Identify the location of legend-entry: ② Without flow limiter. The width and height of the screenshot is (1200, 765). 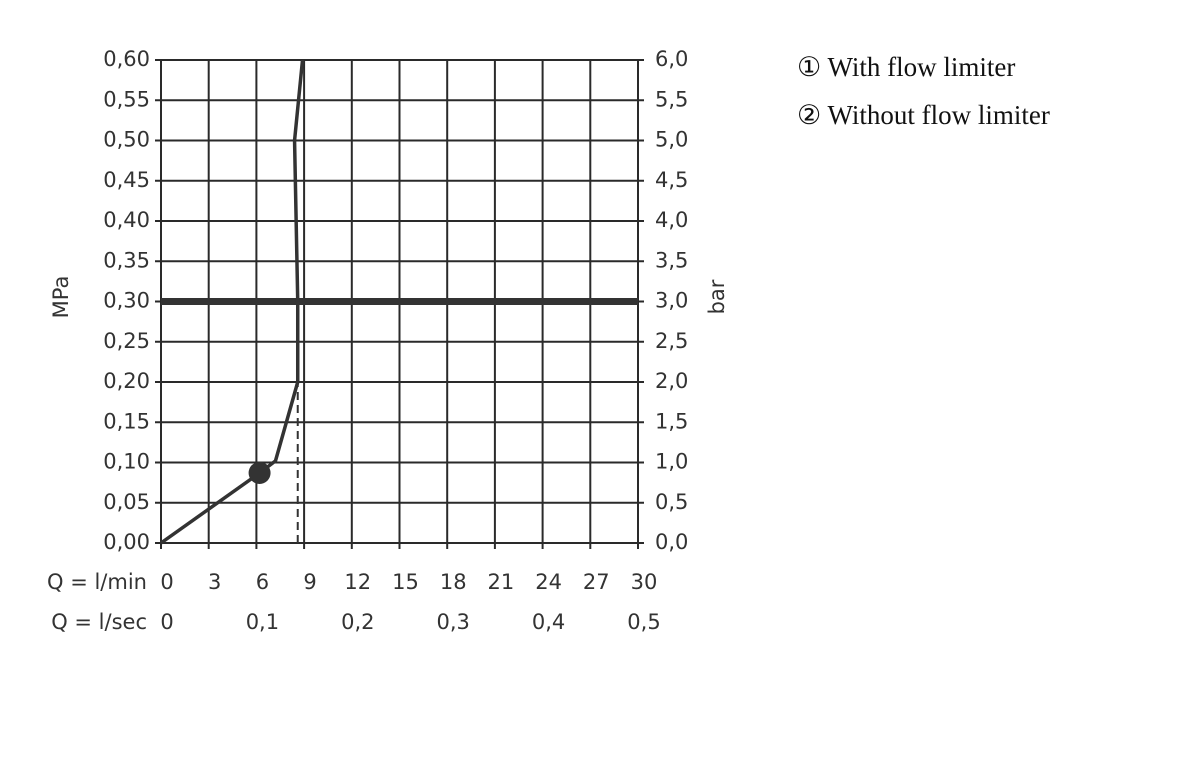
(923, 115).